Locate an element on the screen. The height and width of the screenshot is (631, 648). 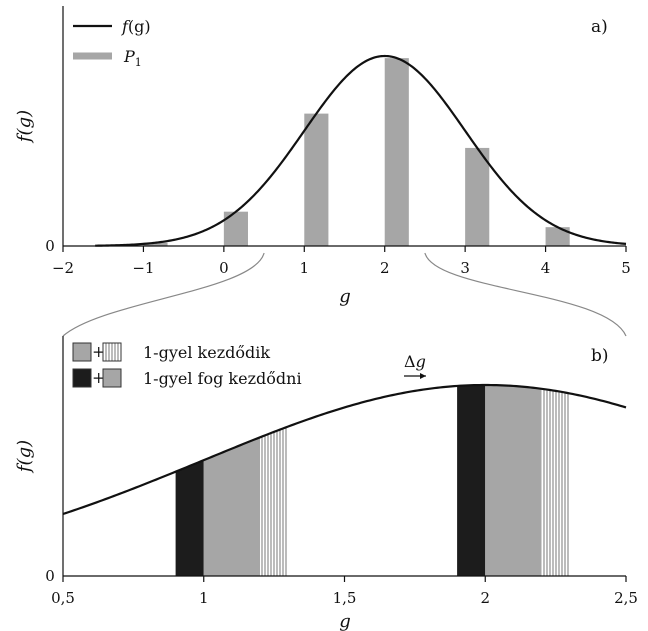
legend-line-label: f(g) is located at coordinates (136, 26).